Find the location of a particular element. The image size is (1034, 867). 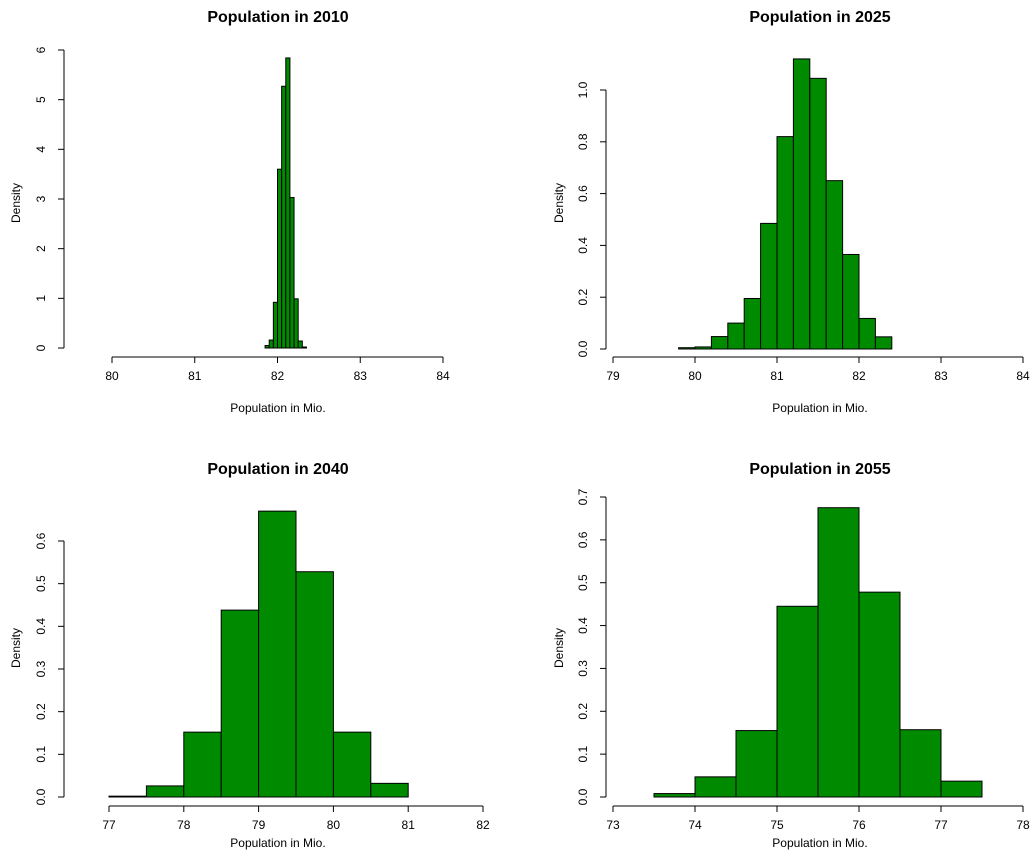

y-tick-label: 4 is located at coordinates (41, 149).